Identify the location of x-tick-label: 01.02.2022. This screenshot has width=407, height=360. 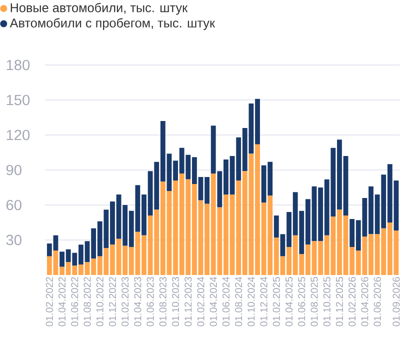
(49, 301).